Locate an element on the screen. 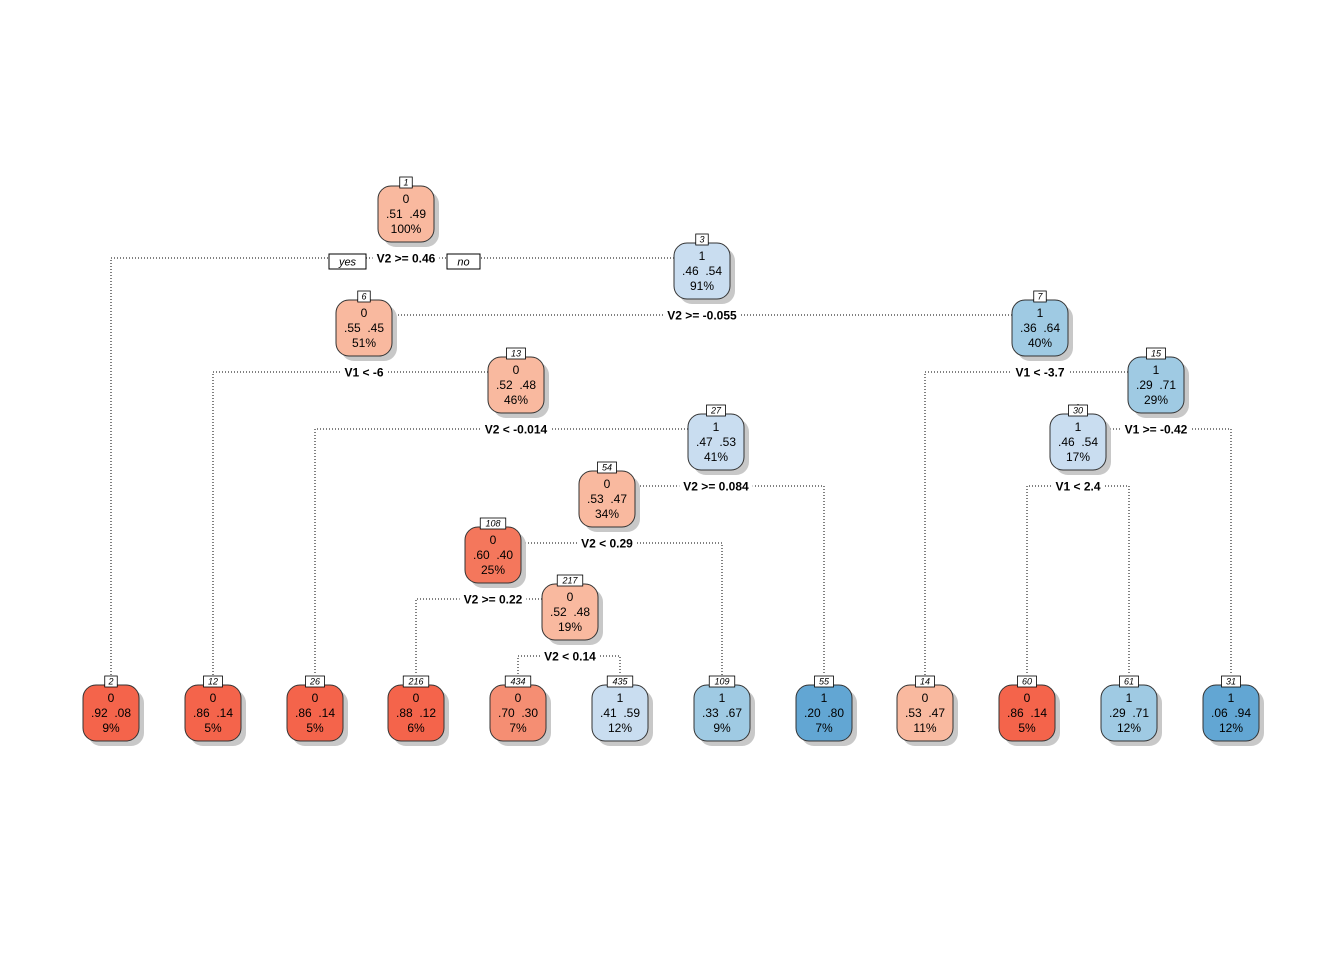 The width and height of the screenshot is (1344, 960). tree-node-216: 216 0.88 .126% is located at coordinates (418, 710).